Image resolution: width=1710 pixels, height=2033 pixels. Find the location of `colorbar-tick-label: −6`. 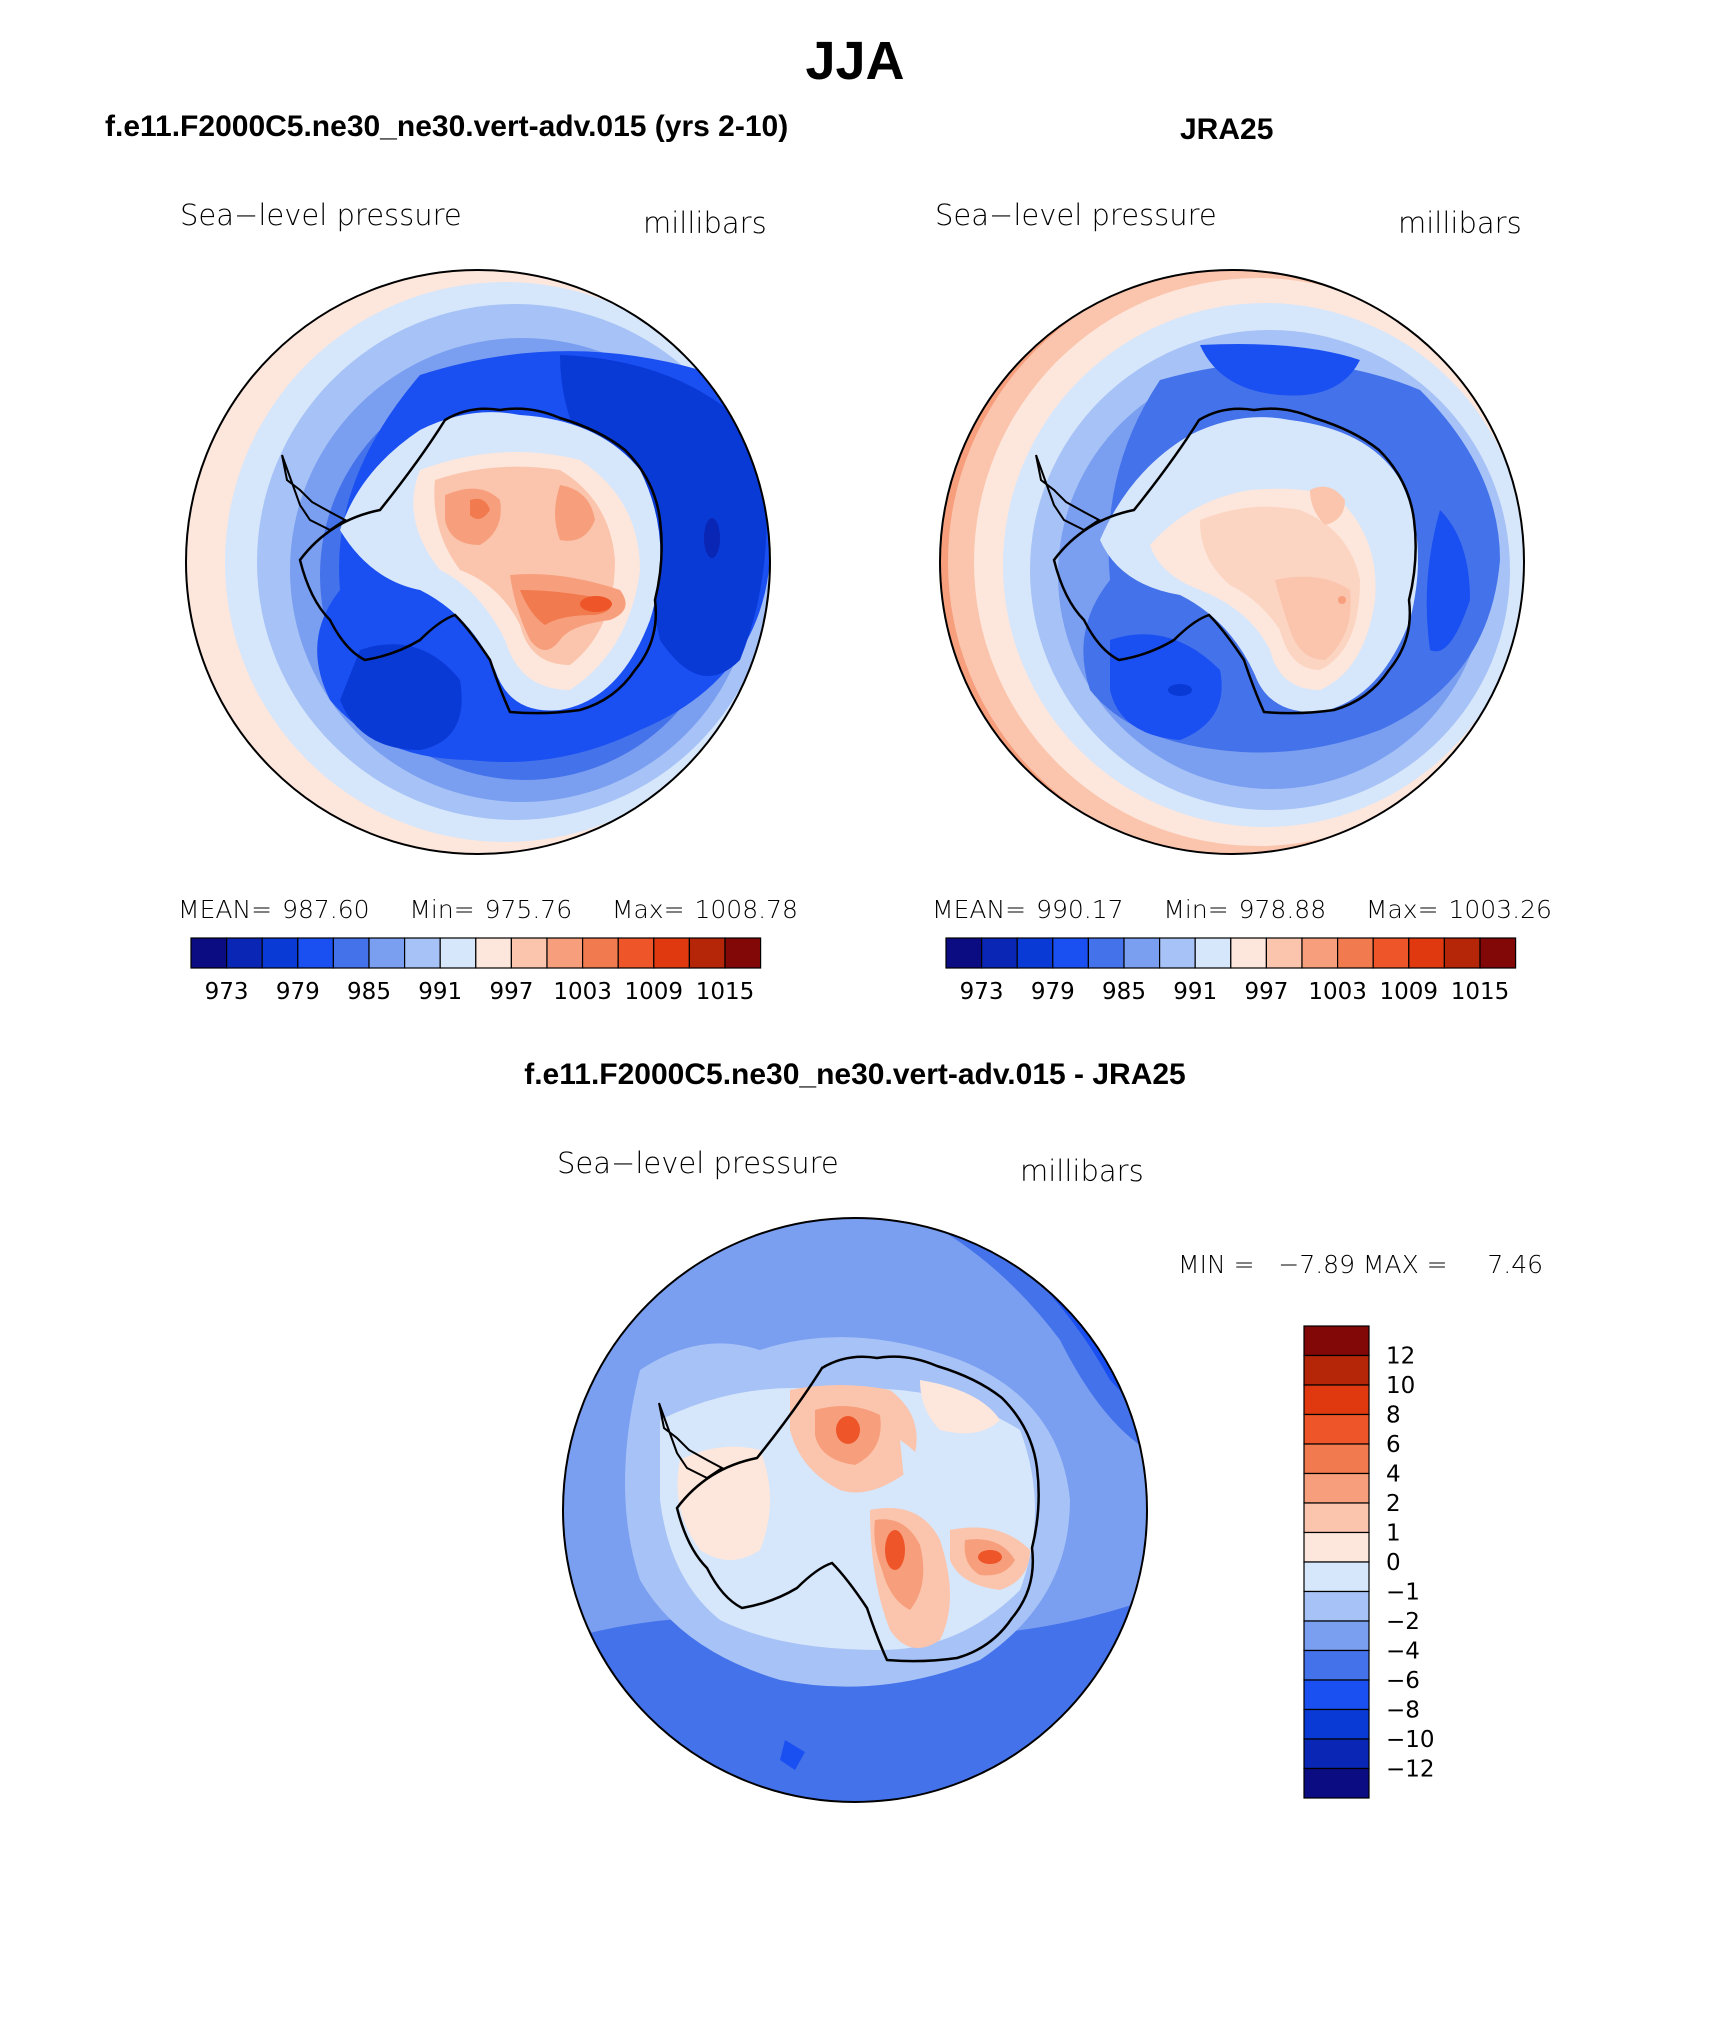

colorbar-tick-label: −6 is located at coordinates (1403, 1681).